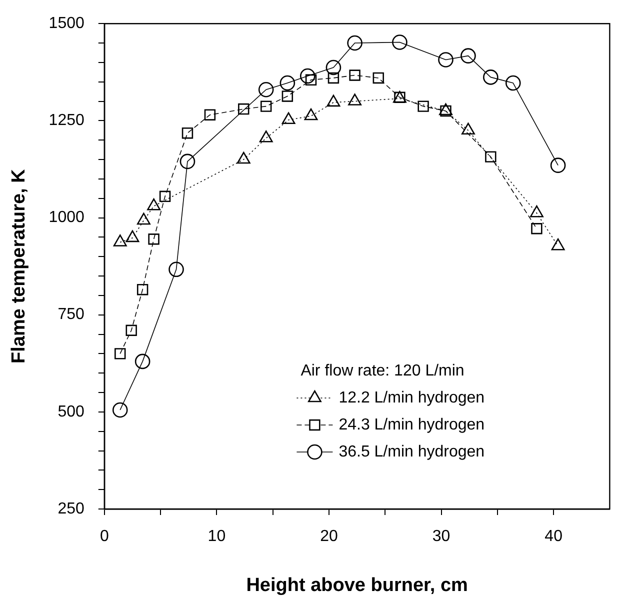  What do you see at coordinates (71, 509) in the screenshot?
I see `y-tick-label: 250` at bounding box center [71, 509].